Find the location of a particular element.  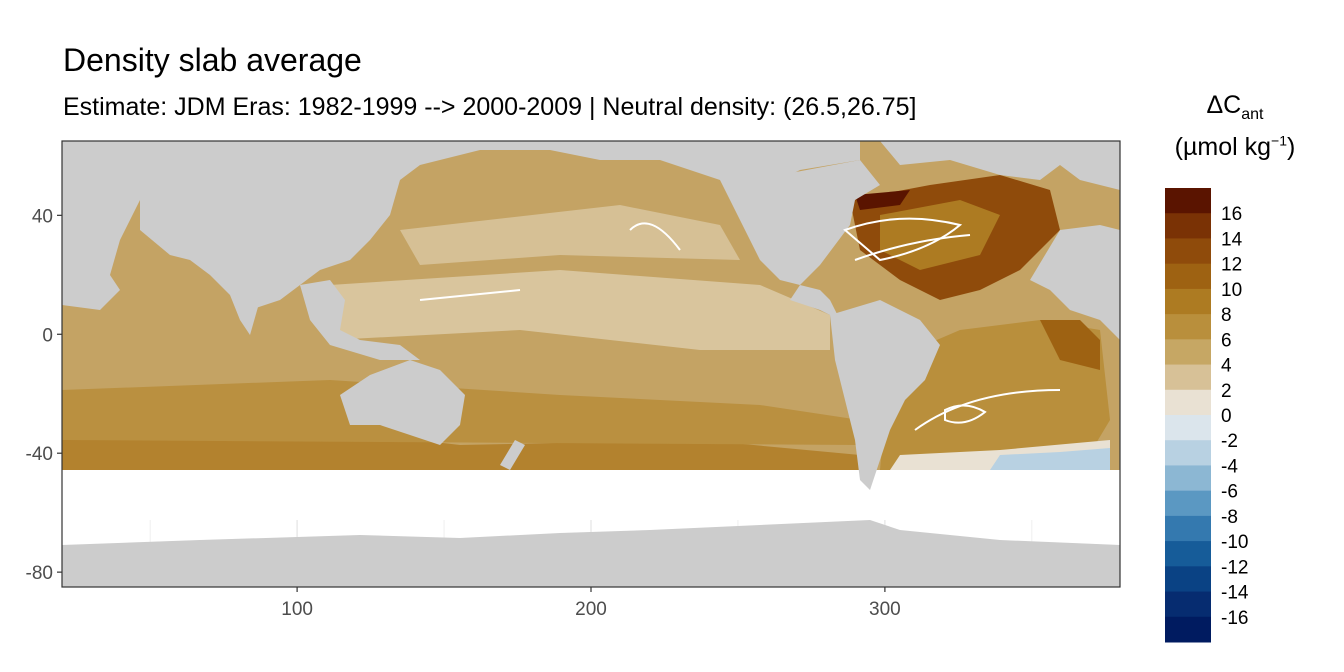

legend-level-label: -4 is located at coordinates (1229, 466).